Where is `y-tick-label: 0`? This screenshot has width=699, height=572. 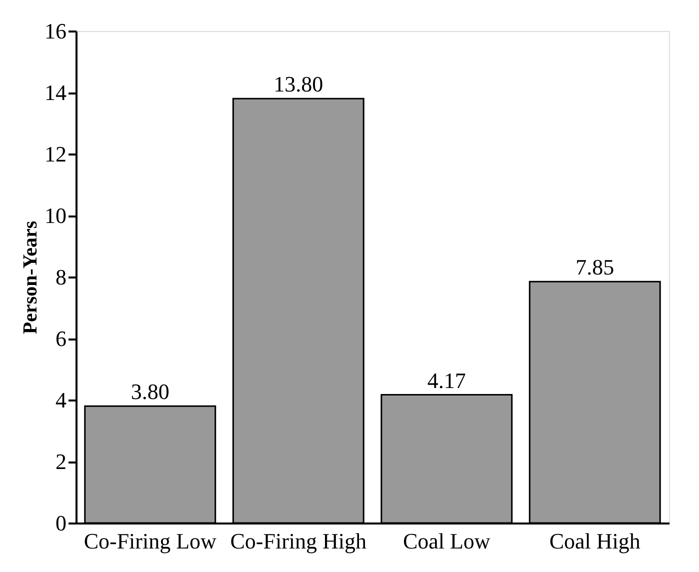
y-tick-label: 0 is located at coordinates (61, 523).